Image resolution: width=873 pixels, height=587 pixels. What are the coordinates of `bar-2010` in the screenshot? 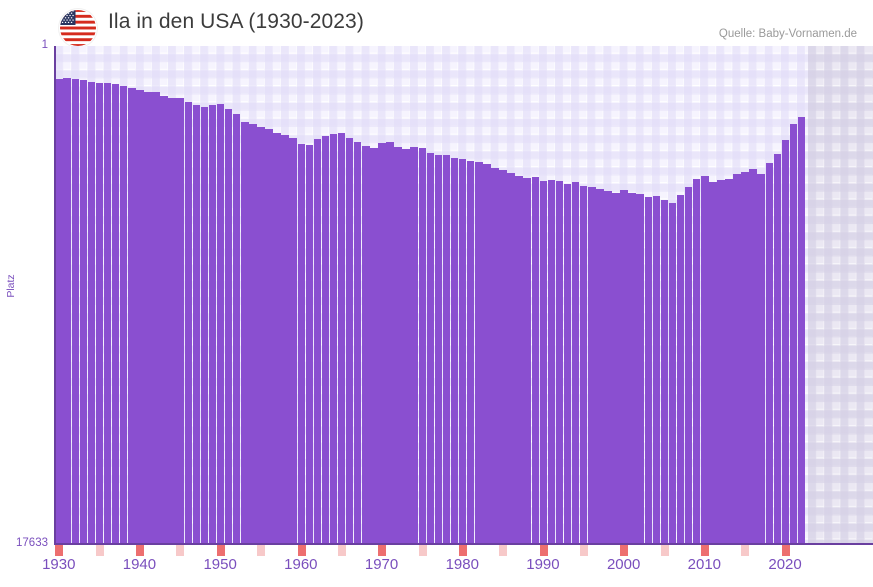 It's located at (705, 359).